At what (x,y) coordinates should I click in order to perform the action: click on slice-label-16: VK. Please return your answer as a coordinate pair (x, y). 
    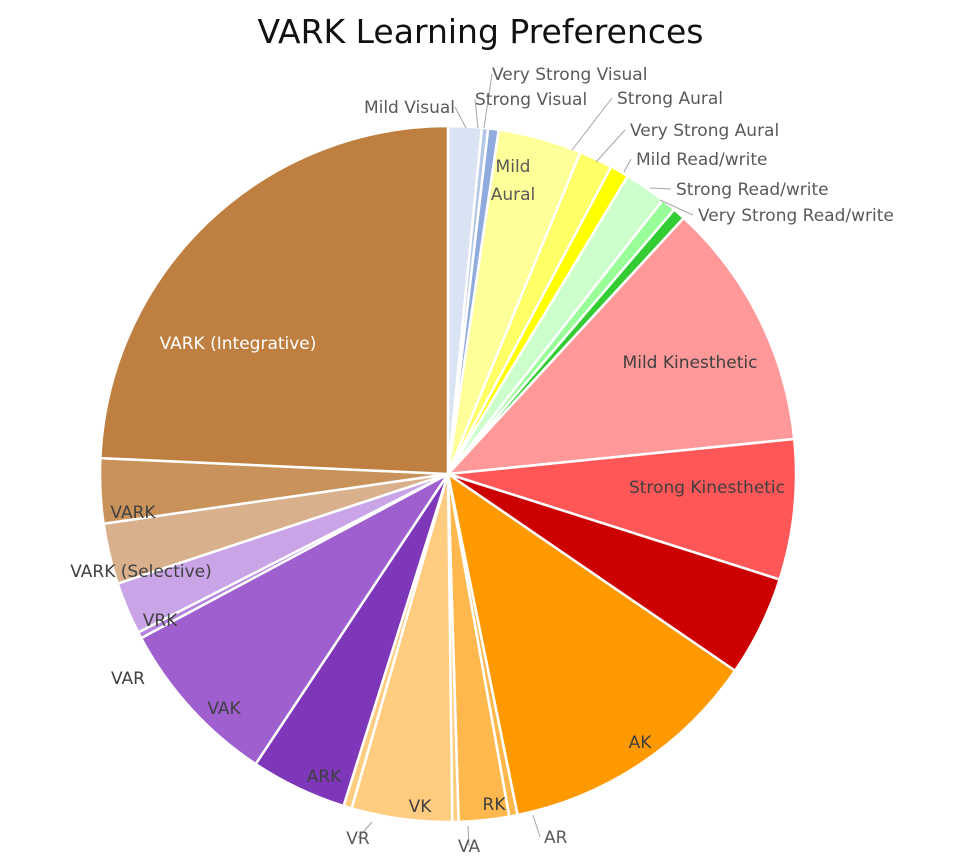
    Looking at the image, I should click on (421, 807).